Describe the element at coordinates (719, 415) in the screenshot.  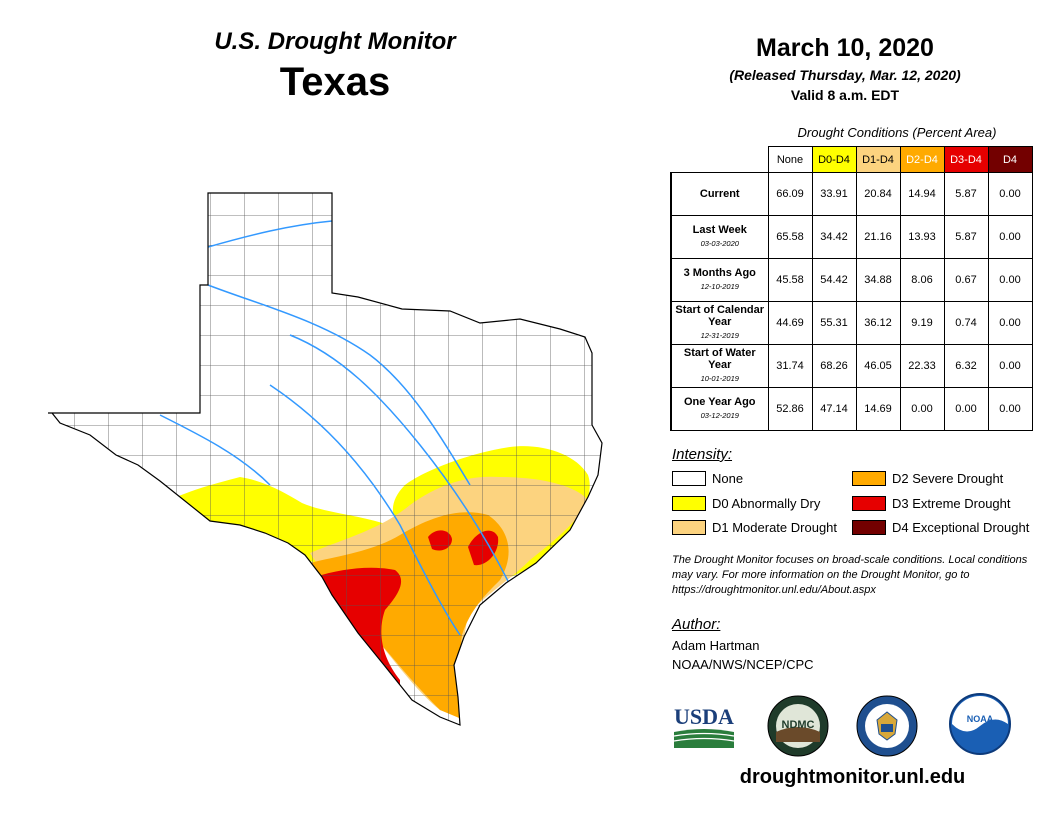
I see `row-date: 03-12-2019` at that location.